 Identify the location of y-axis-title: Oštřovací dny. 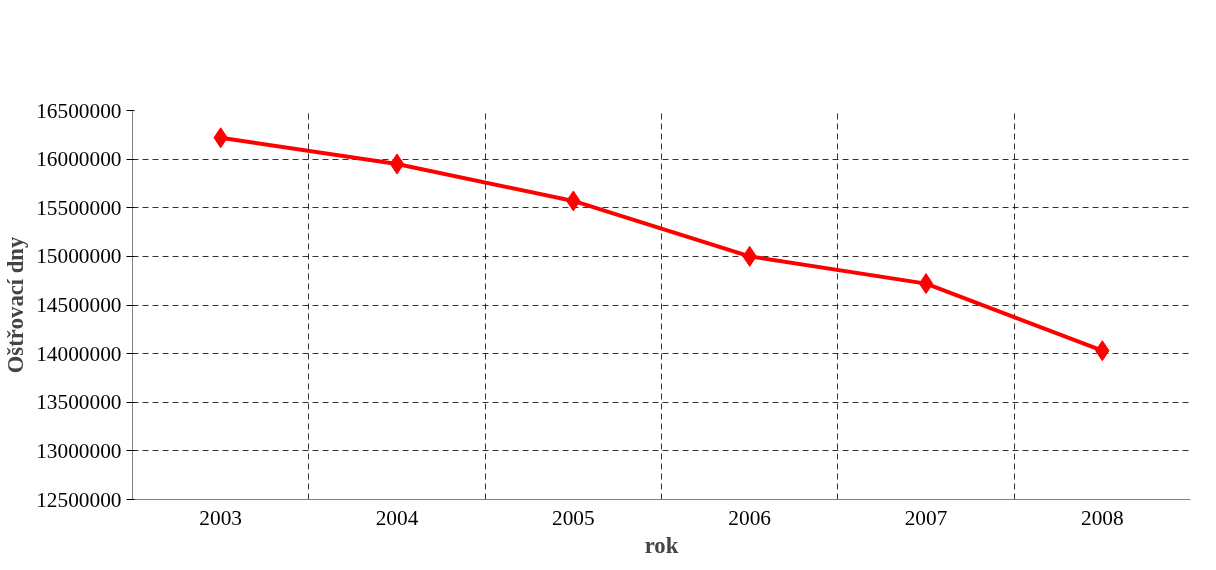
(16, 305).